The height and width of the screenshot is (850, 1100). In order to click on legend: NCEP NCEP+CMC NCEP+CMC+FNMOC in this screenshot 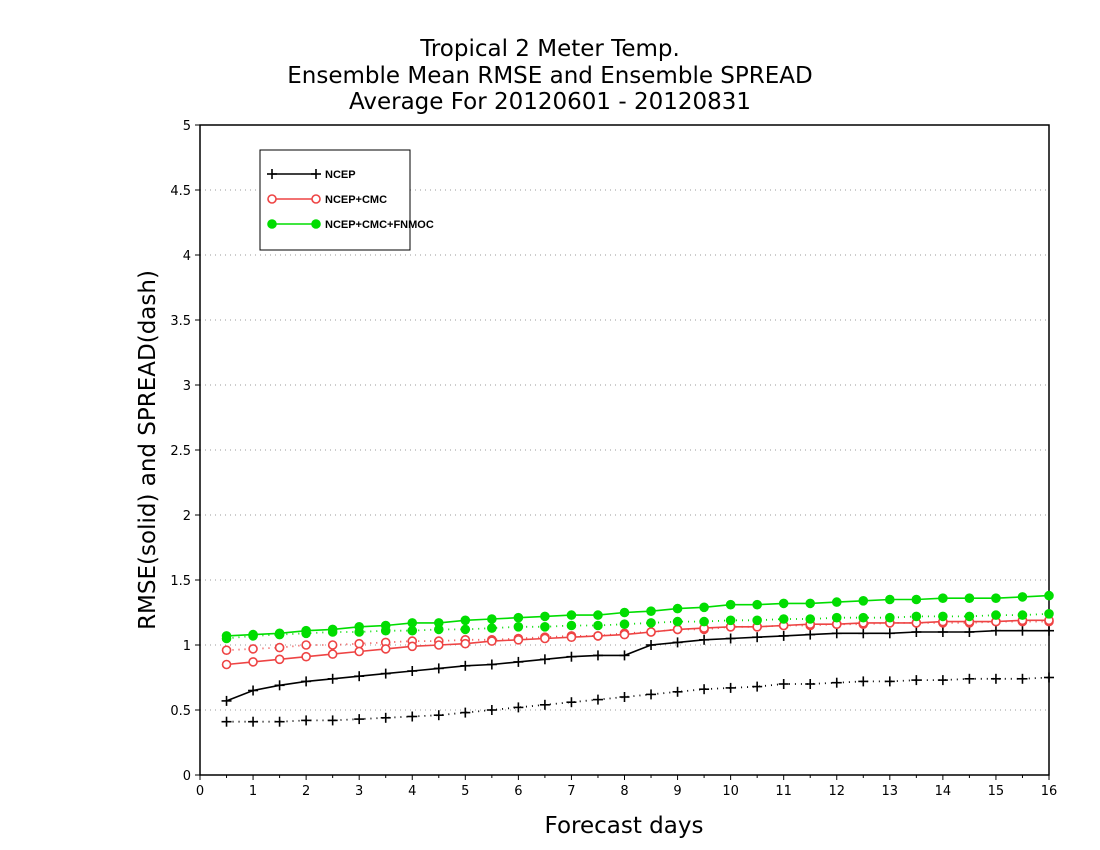, I will do `click(346, 200)`.